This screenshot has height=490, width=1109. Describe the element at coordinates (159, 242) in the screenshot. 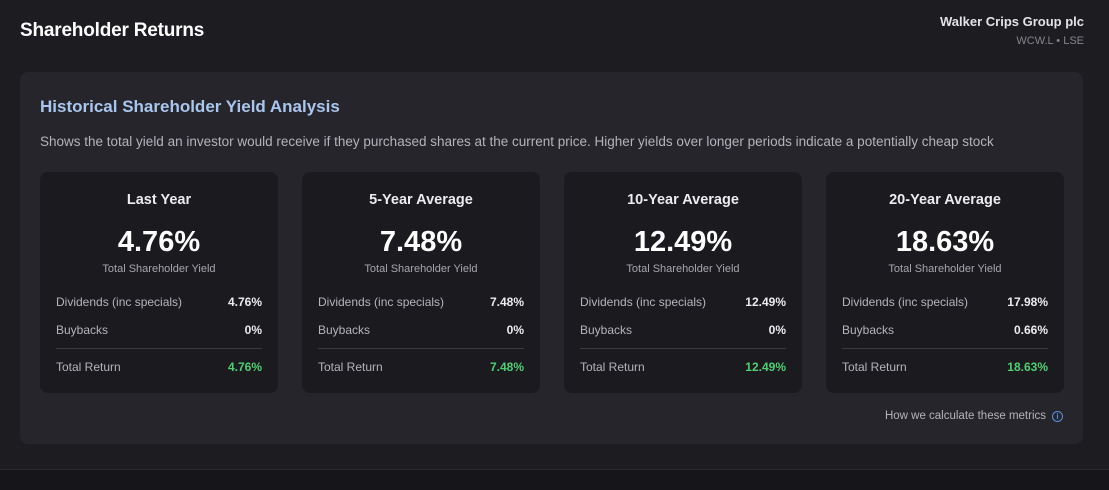

I see `total-yield-value: 4.76%` at that location.